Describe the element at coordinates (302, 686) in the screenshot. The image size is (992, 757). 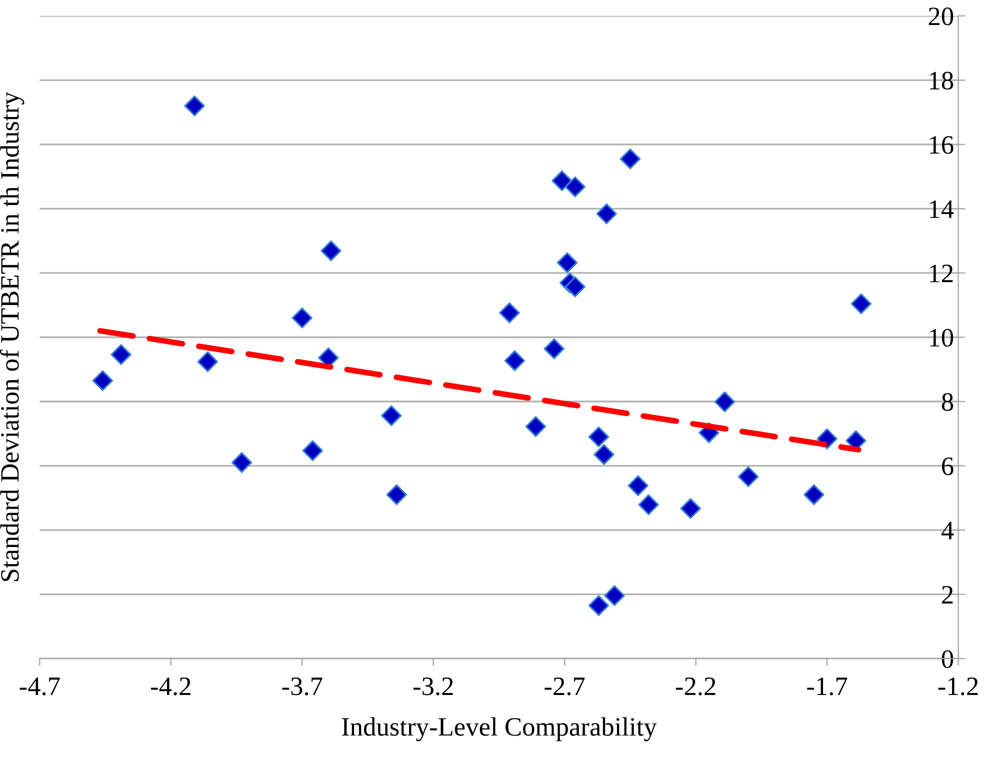
I see `x-tick-label: -3.7` at that location.